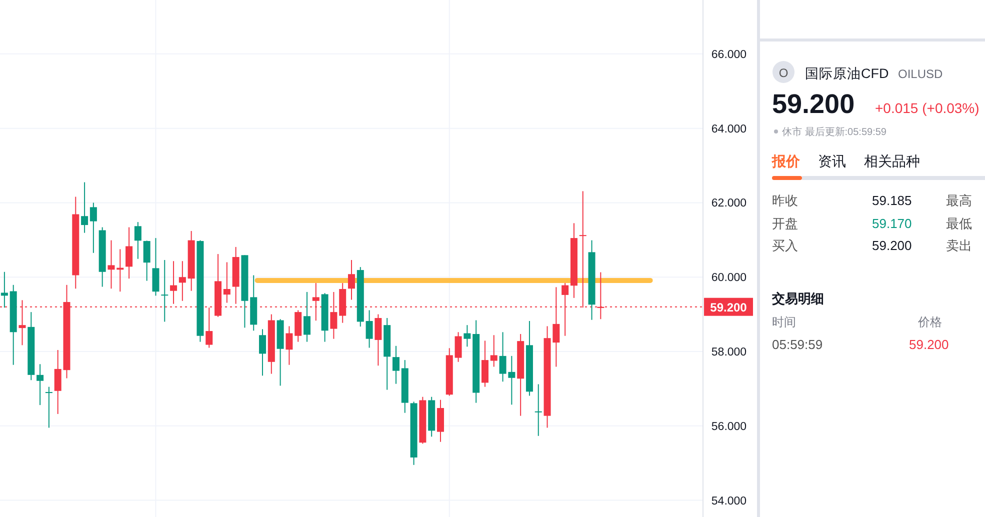 This screenshot has height=517, width=985. I want to click on y-tick-label: 58.000, so click(729, 352).